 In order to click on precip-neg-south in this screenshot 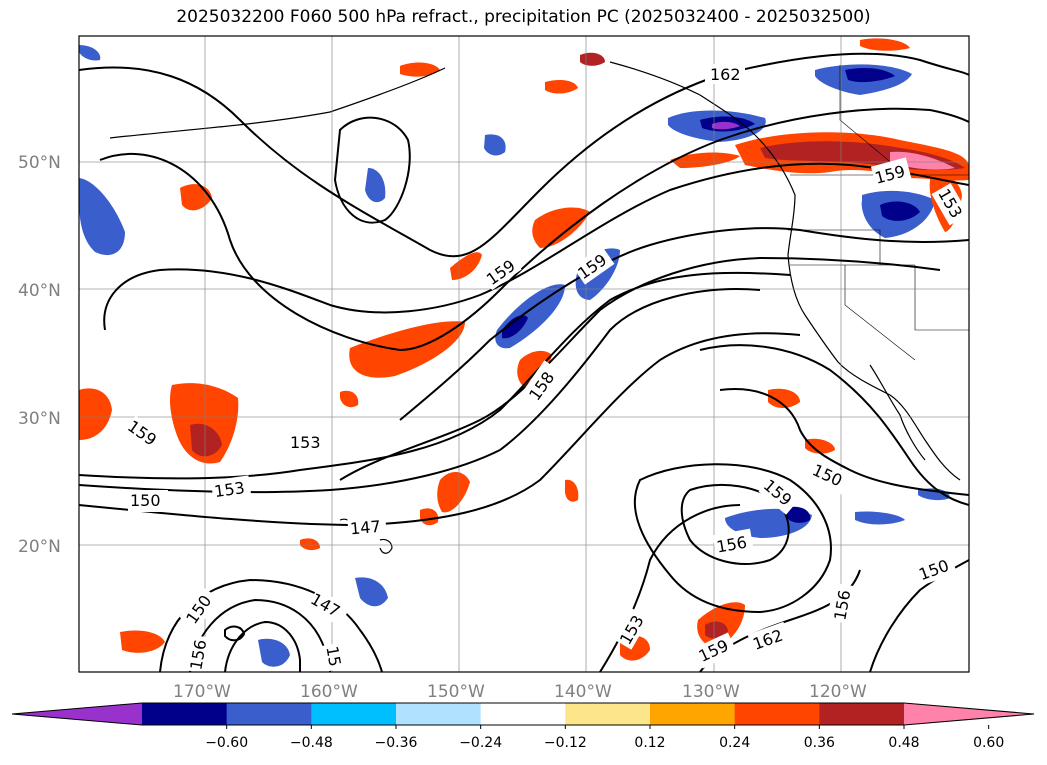, I will do `click(274, 652)`.